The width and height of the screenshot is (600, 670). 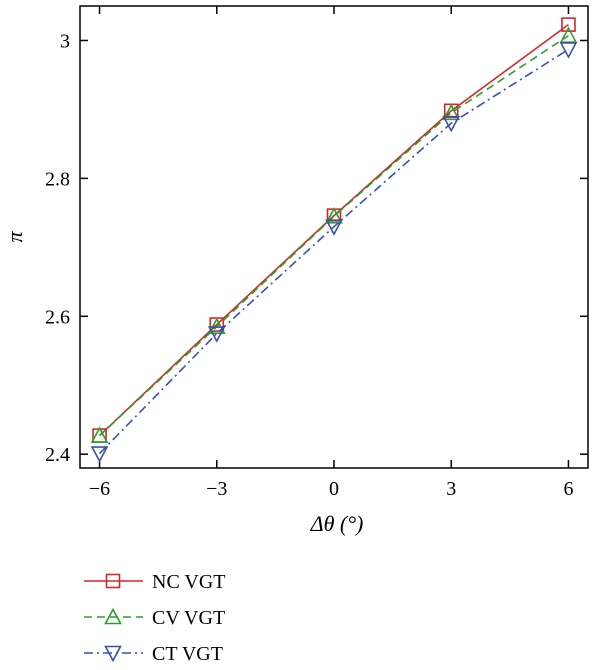 I want to click on x-tick-label: 3, so click(x=451, y=489).